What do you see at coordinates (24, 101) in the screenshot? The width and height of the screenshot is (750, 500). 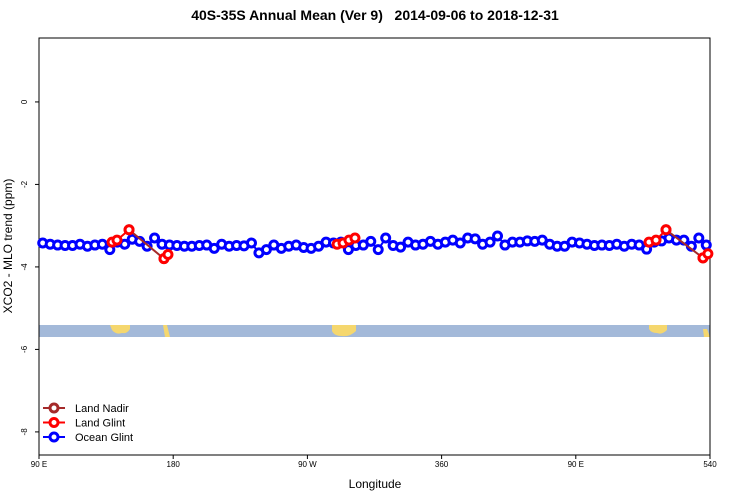 I see `y-tick-label: 0` at bounding box center [24, 101].